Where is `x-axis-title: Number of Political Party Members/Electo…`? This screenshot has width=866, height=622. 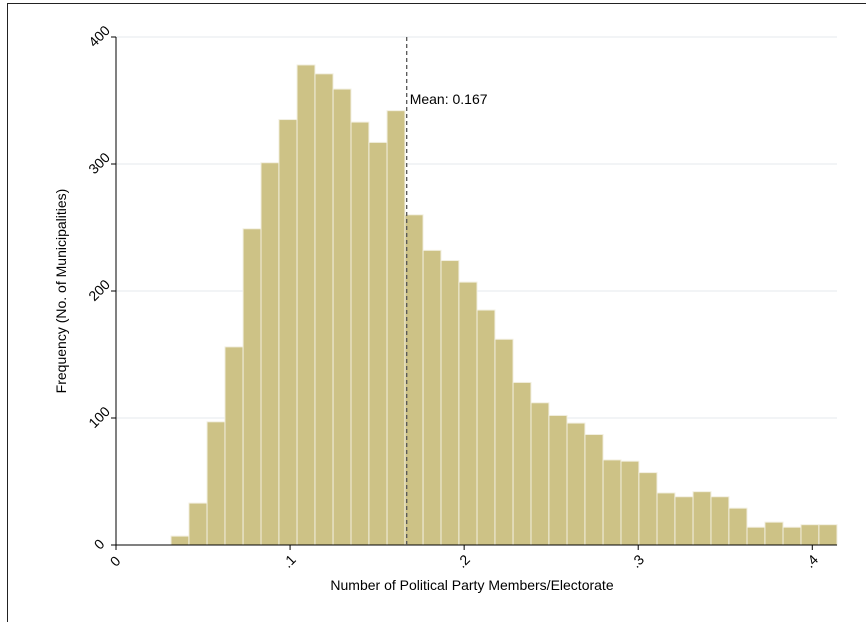
x-axis-title: Number of Political Party Members/Electo… is located at coordinates (471, 585).